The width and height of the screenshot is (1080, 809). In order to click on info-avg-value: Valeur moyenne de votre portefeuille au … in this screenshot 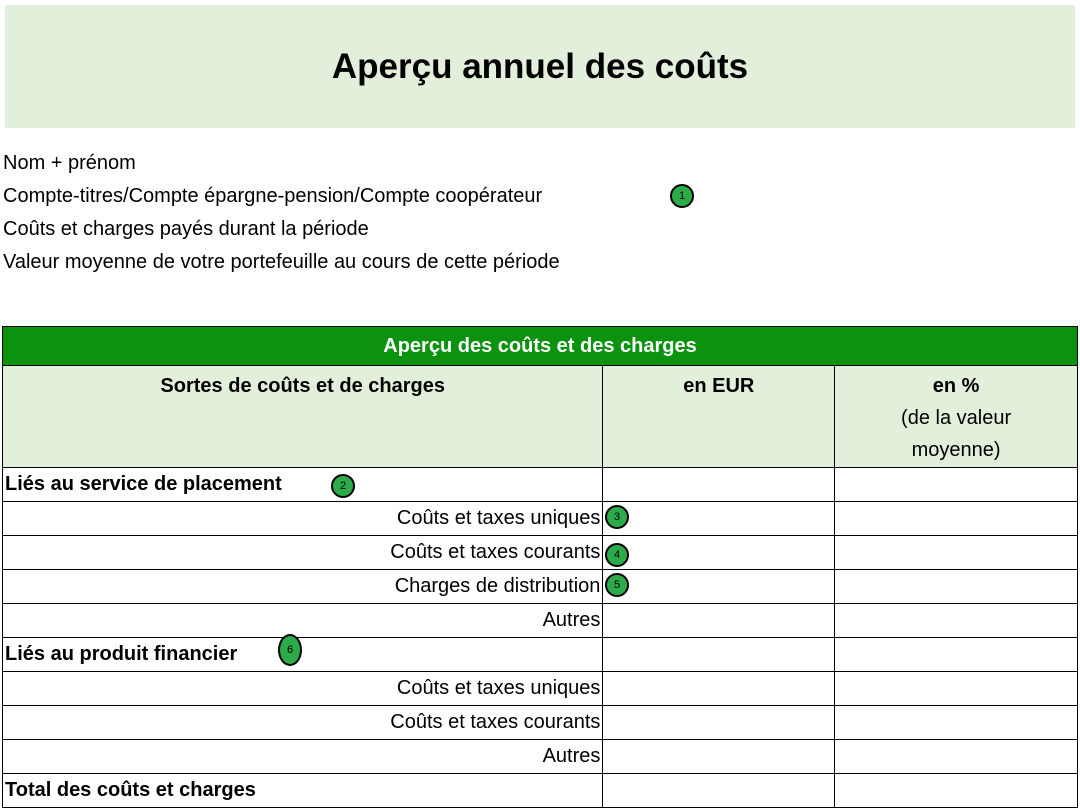, I will do `click(281, 262)`.